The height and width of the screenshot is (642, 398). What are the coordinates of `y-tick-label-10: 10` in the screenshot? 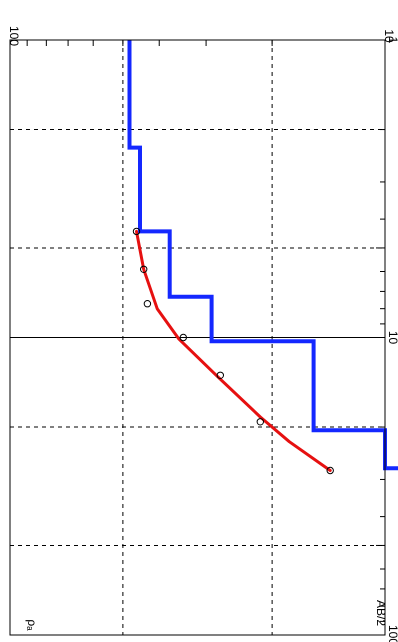 It's located at (389, 36).